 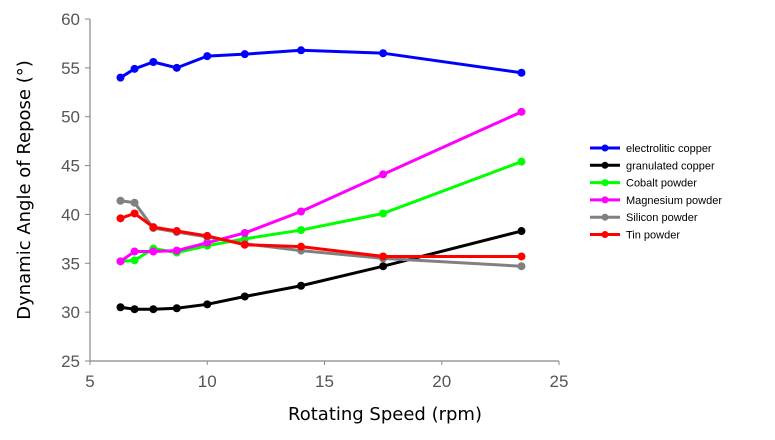 I want to click on y-tick-label: 55, so click(x=70, y=68).